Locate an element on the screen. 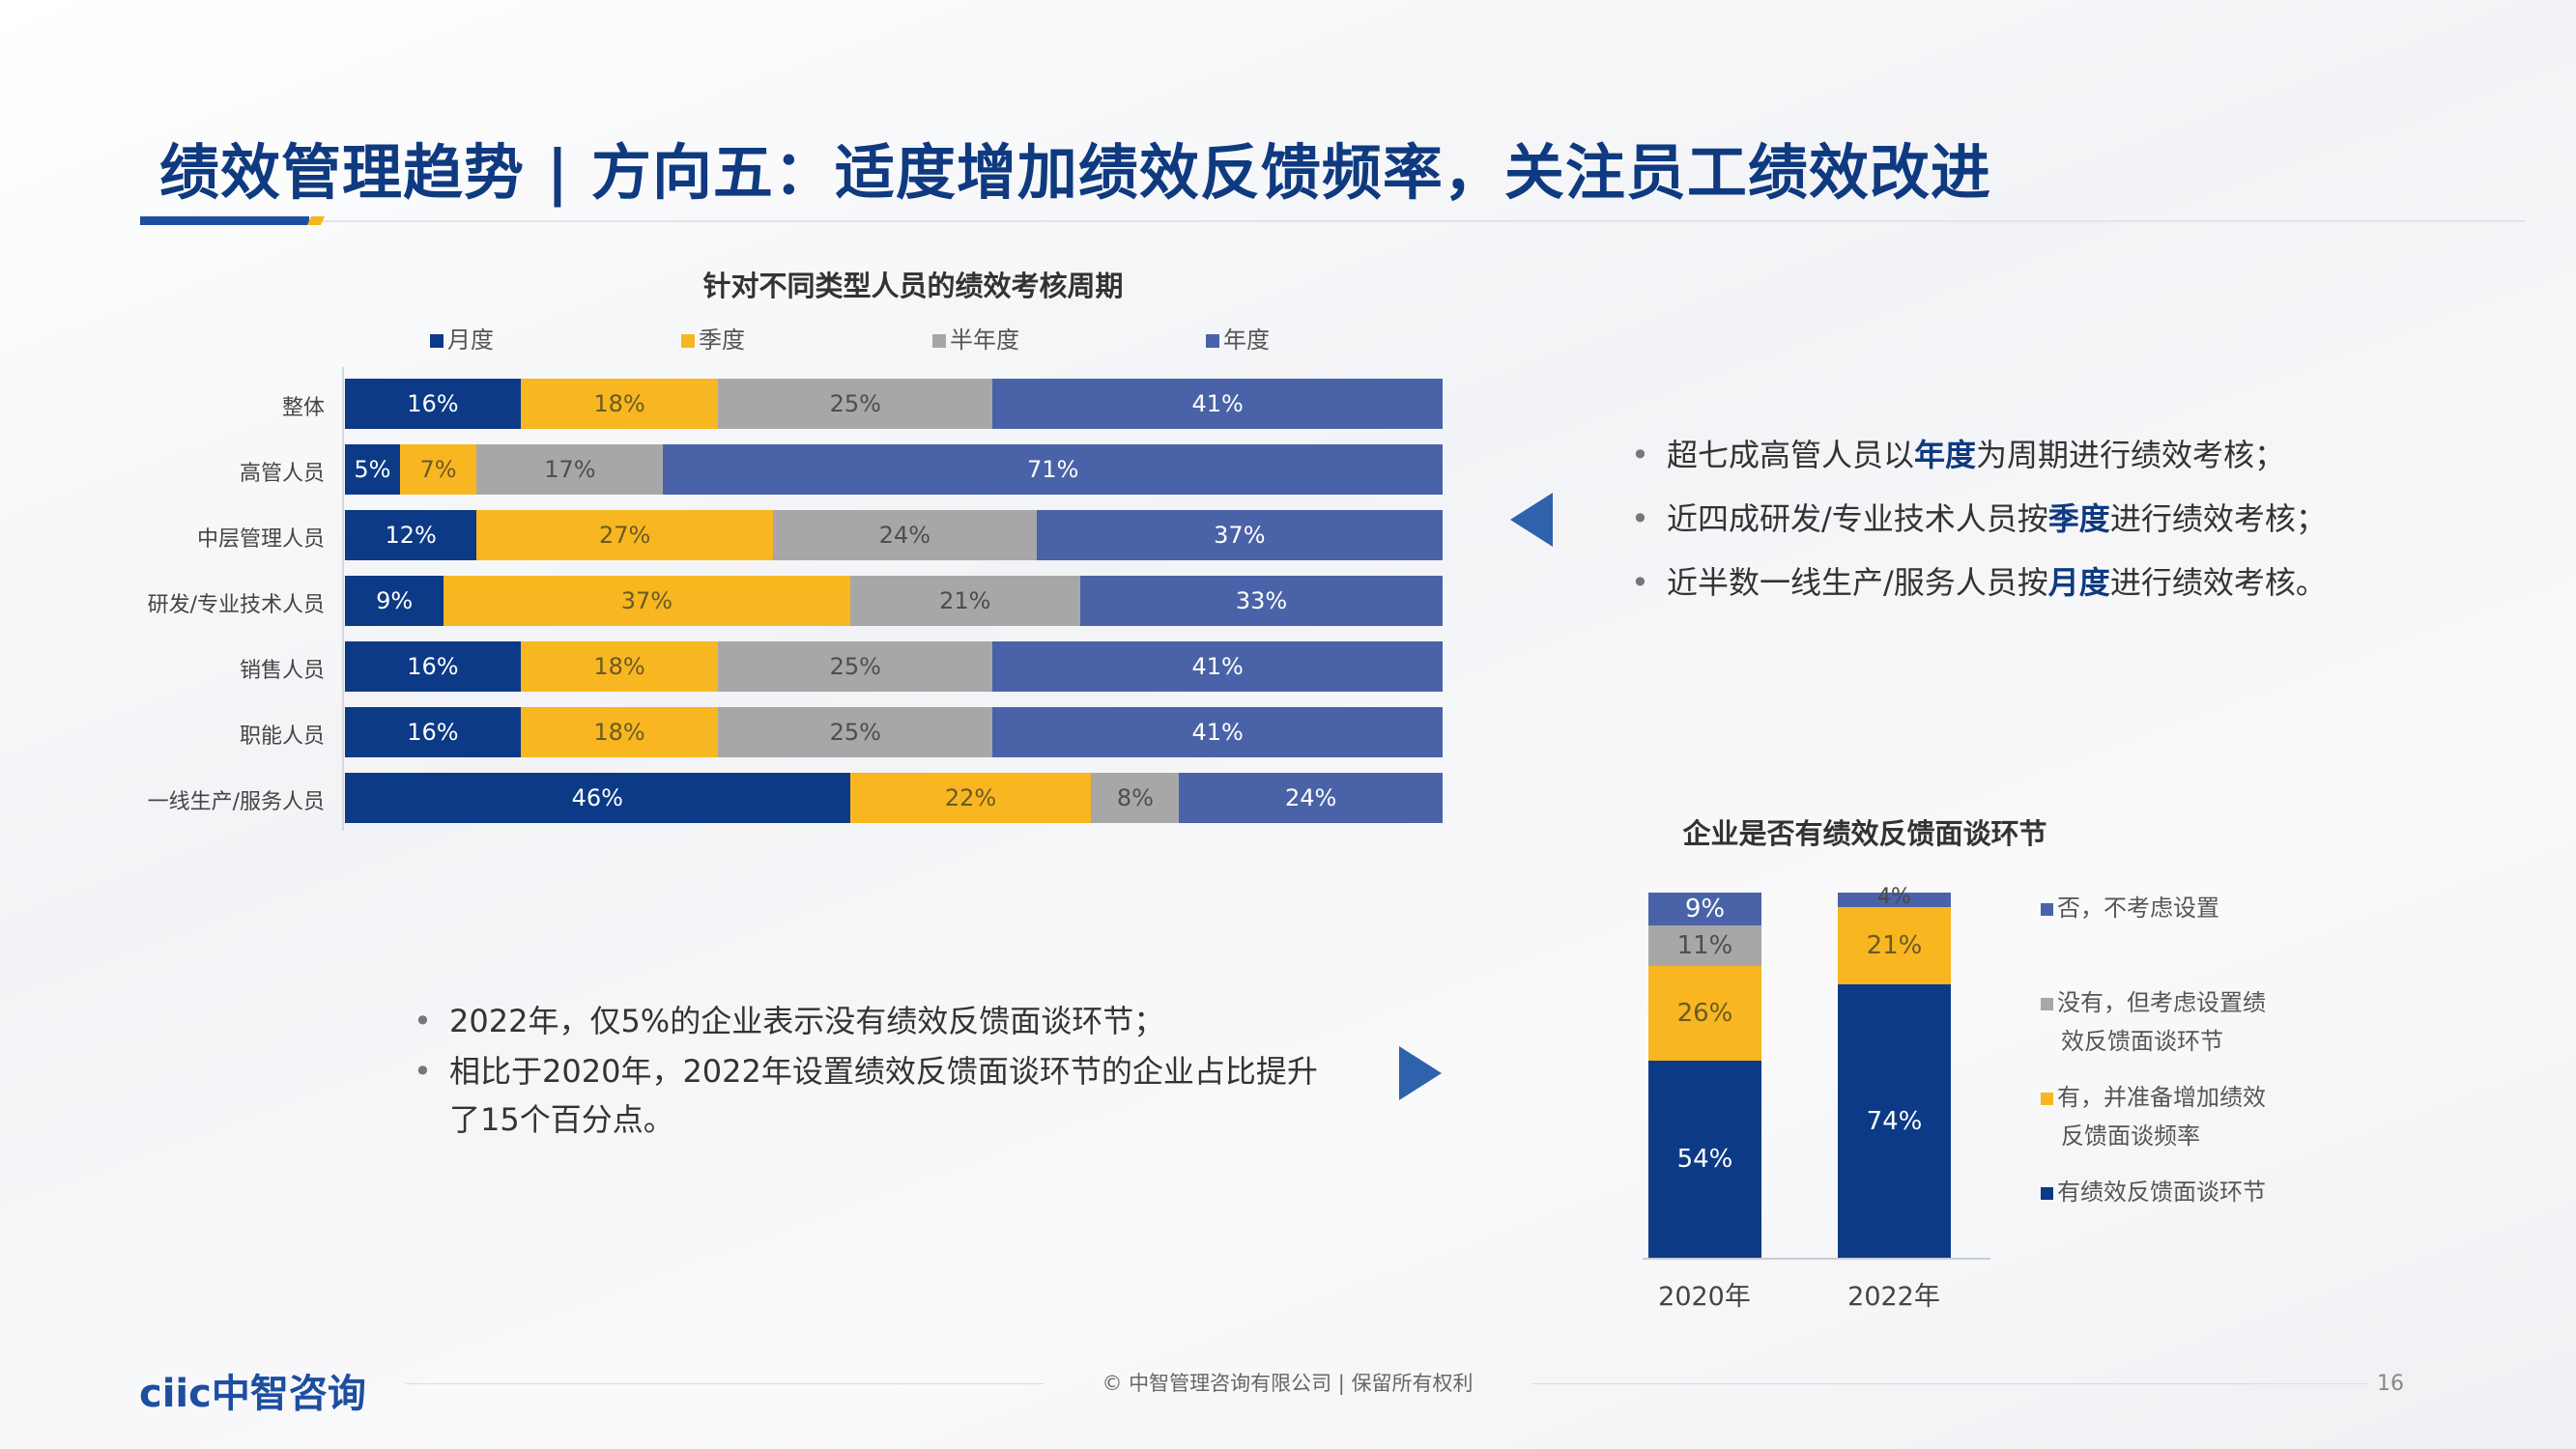 Image resolution: width=2576 pixels, height=1449 pixels. page-number: 16 is located at coordinates (2390, 1384).